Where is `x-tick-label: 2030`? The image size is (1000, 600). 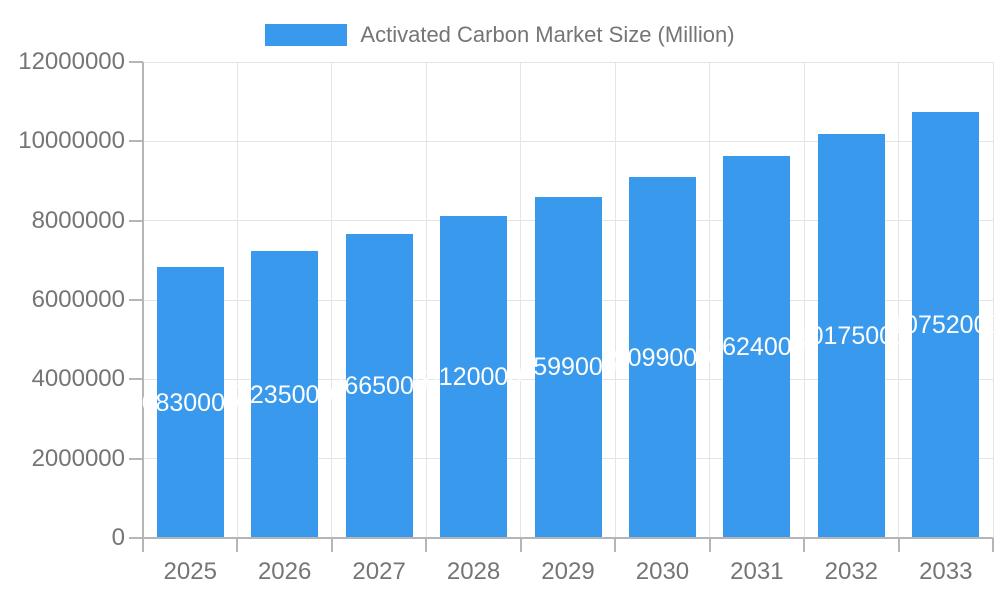 x-tick-label: 2030 is located at coordinates (662, 571).